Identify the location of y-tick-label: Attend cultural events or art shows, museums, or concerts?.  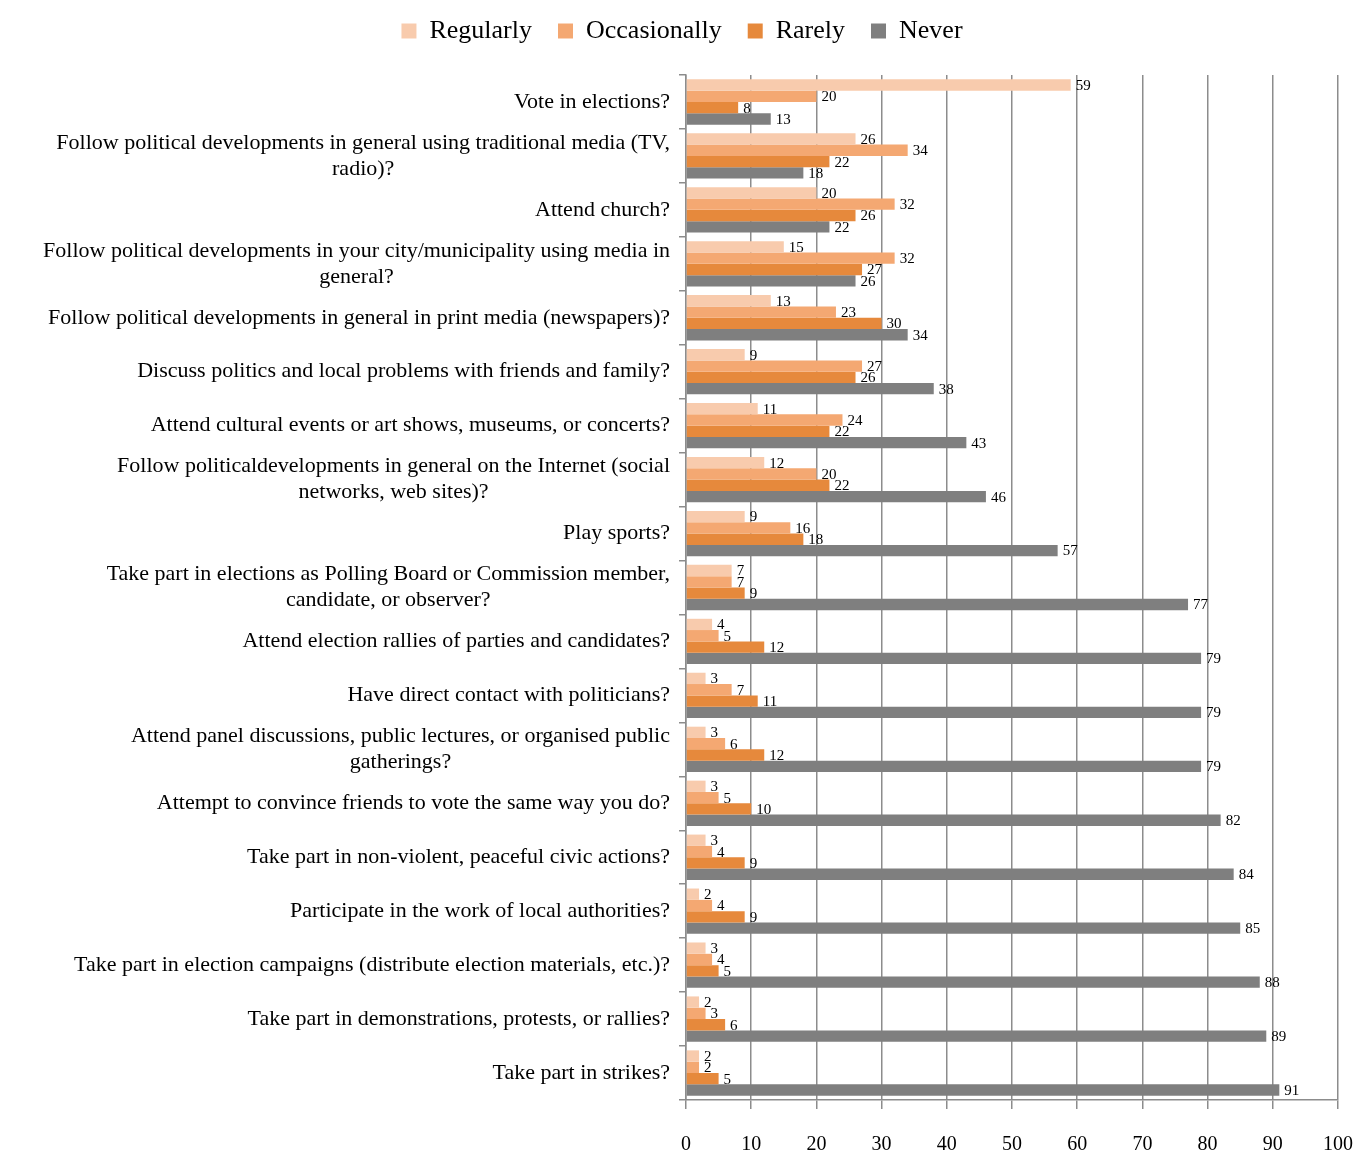
(410, 424).